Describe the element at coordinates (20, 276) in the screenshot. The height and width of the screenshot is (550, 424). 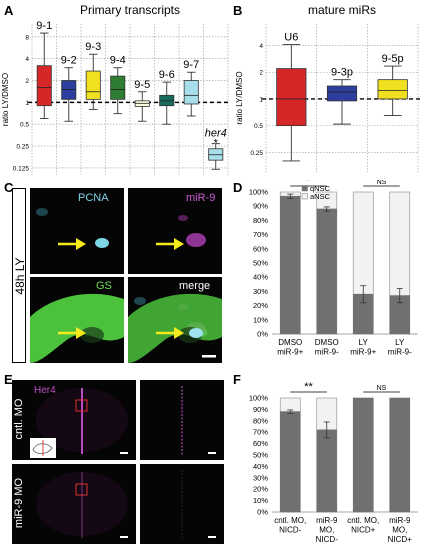
I see `side-label: 48h LY` at that location.